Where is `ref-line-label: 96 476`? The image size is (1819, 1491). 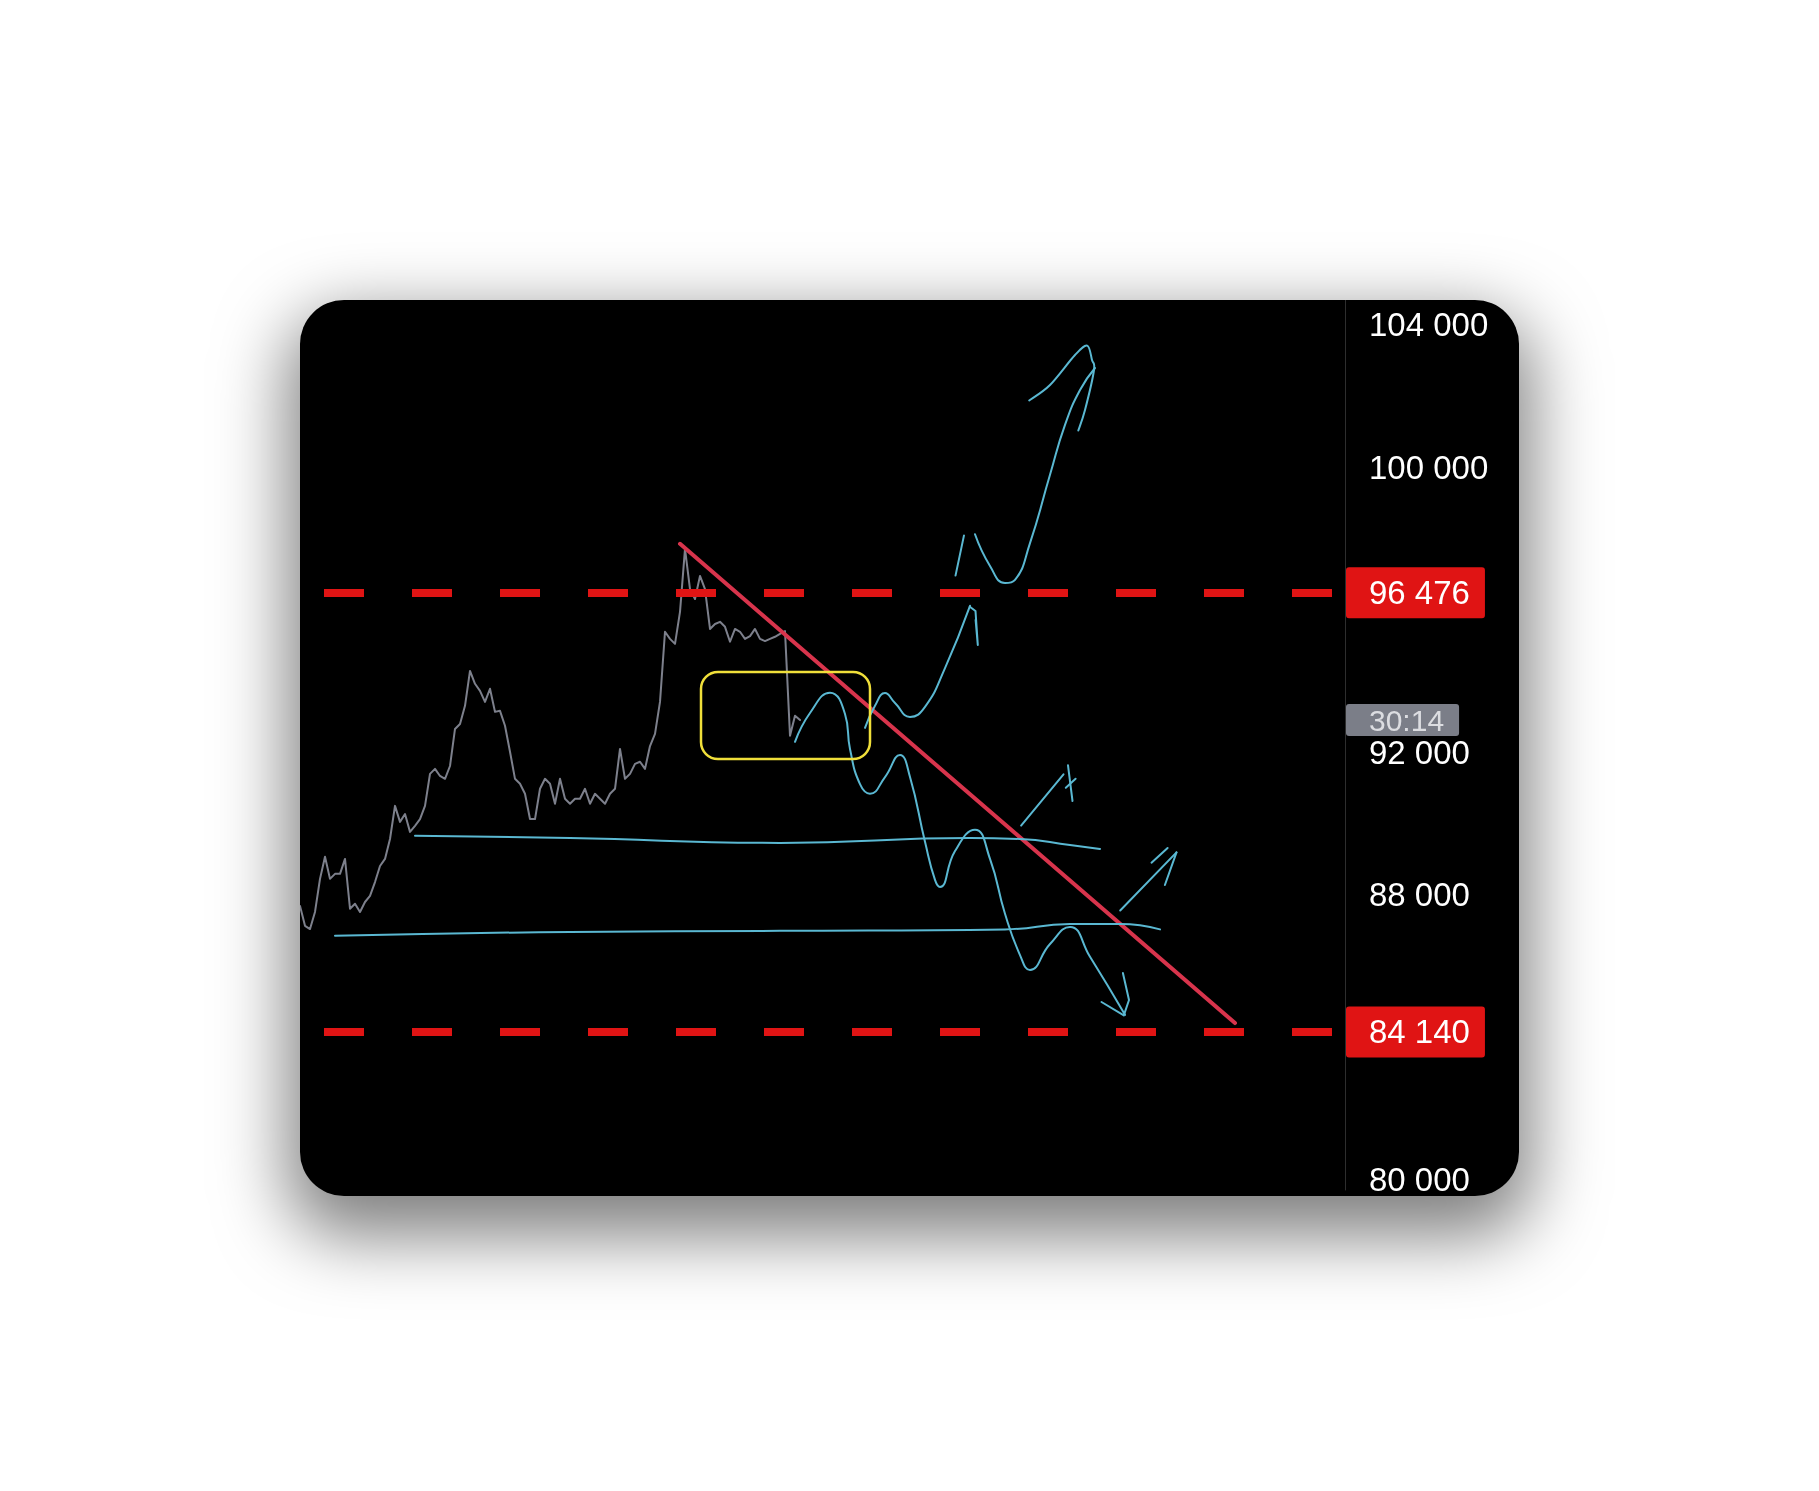
ref-line-label: 96 476 is located at coordinates (1419, 593).